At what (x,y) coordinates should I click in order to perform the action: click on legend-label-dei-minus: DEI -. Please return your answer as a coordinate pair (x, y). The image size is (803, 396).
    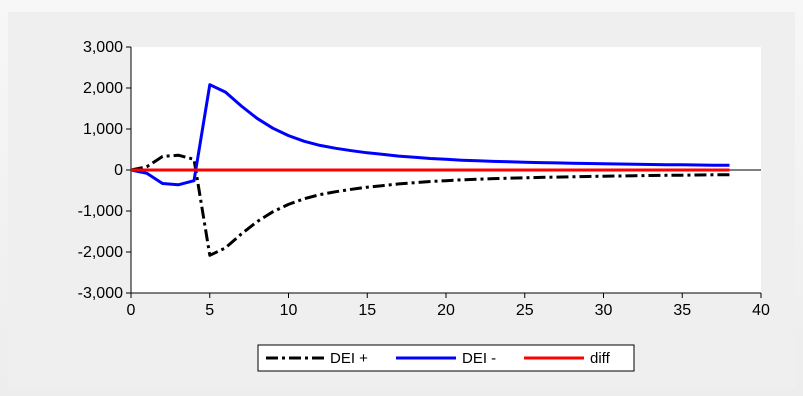
    Looking at the image, I should click on (479, 358).